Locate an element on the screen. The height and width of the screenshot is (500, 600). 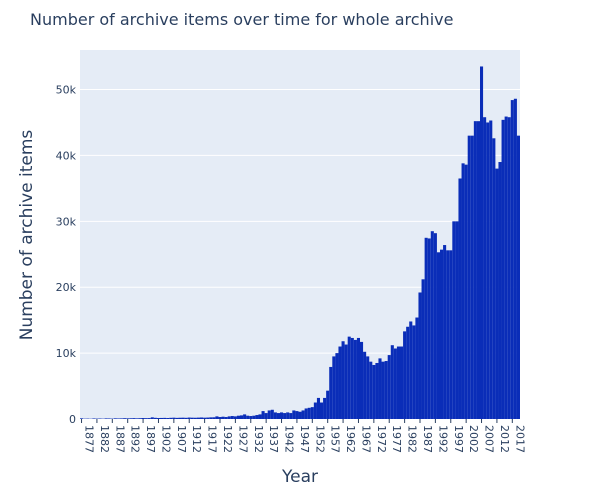
x-tick-label: 1992 is located at coordinates (442, 439).